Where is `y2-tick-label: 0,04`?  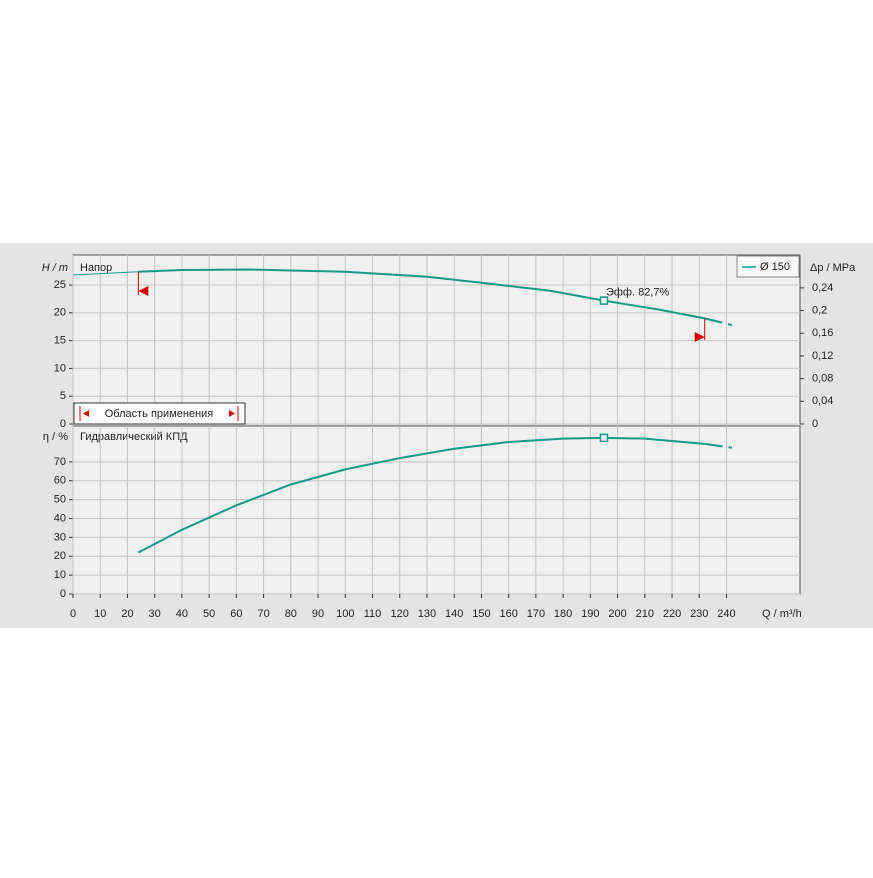
y2-tick-label: 0,04 is located at coordinates (822, 401).